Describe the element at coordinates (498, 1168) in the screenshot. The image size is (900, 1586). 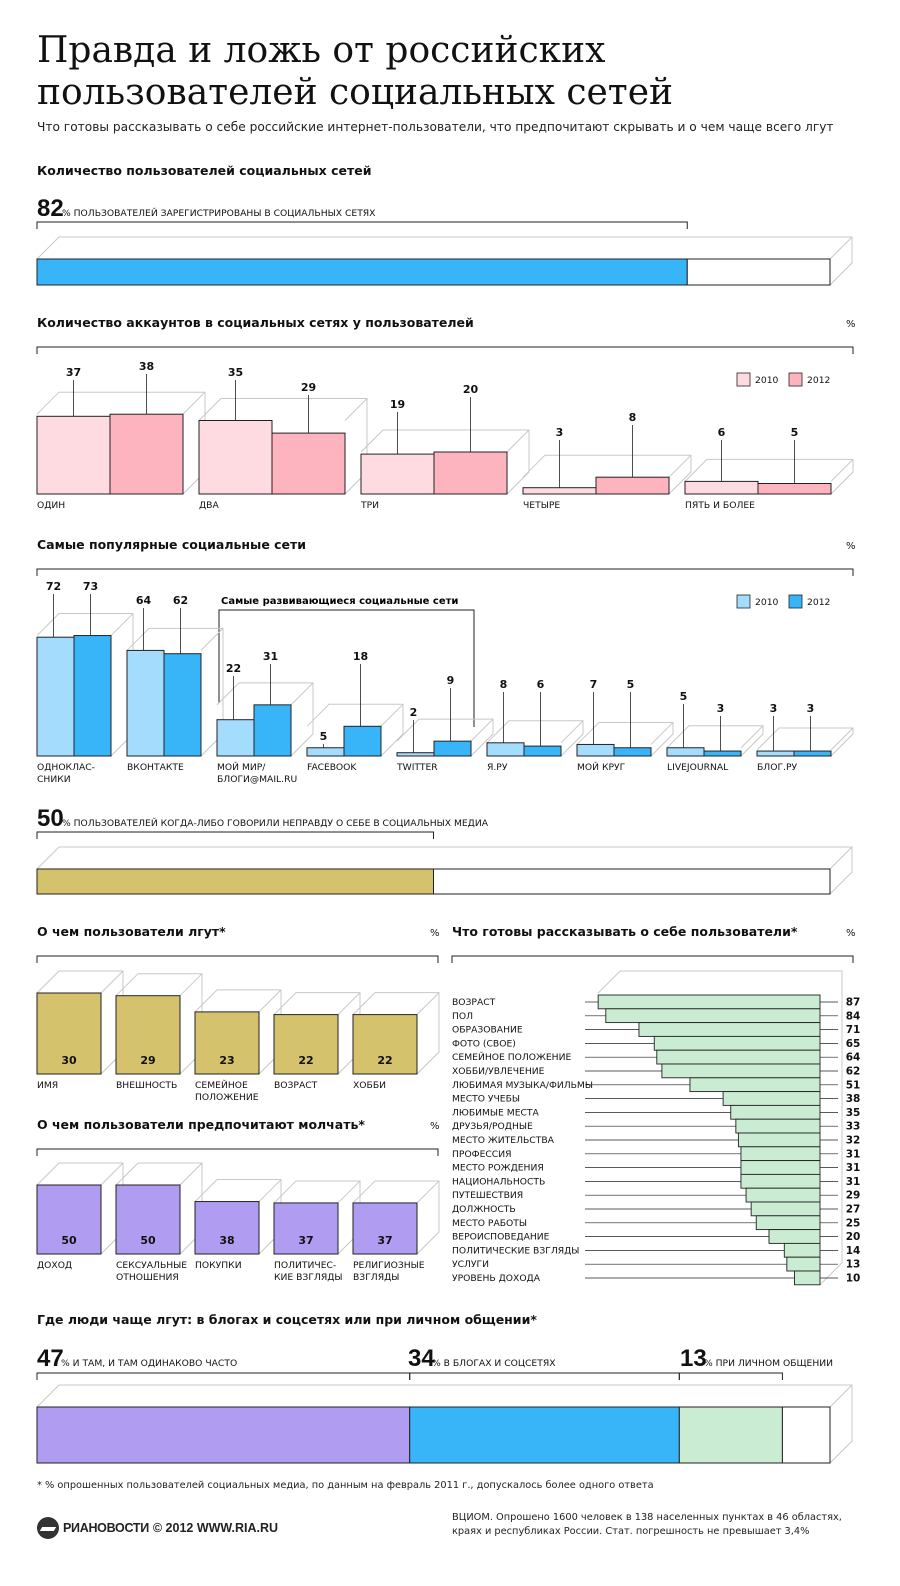
I see `tell-category-label: МЕСТО РОЖДЕНИЯ` at that location.